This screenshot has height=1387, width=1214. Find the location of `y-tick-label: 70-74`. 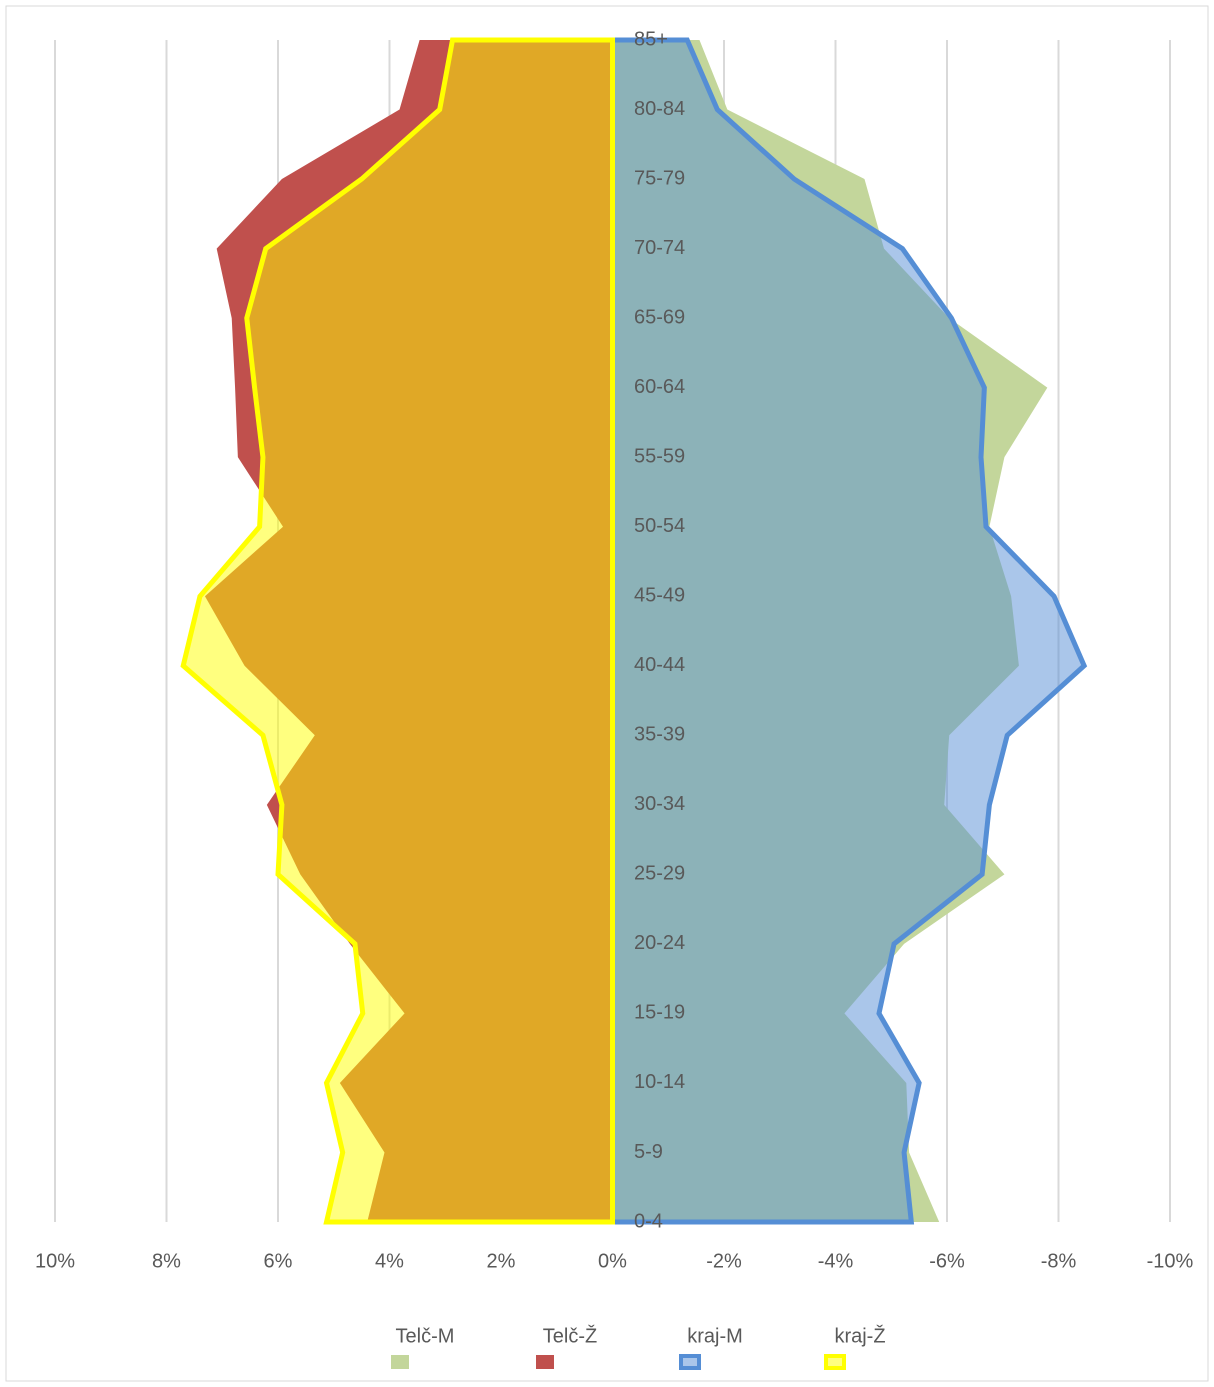

y-tick-label: 70-74 is located at coordinates (659, 248).